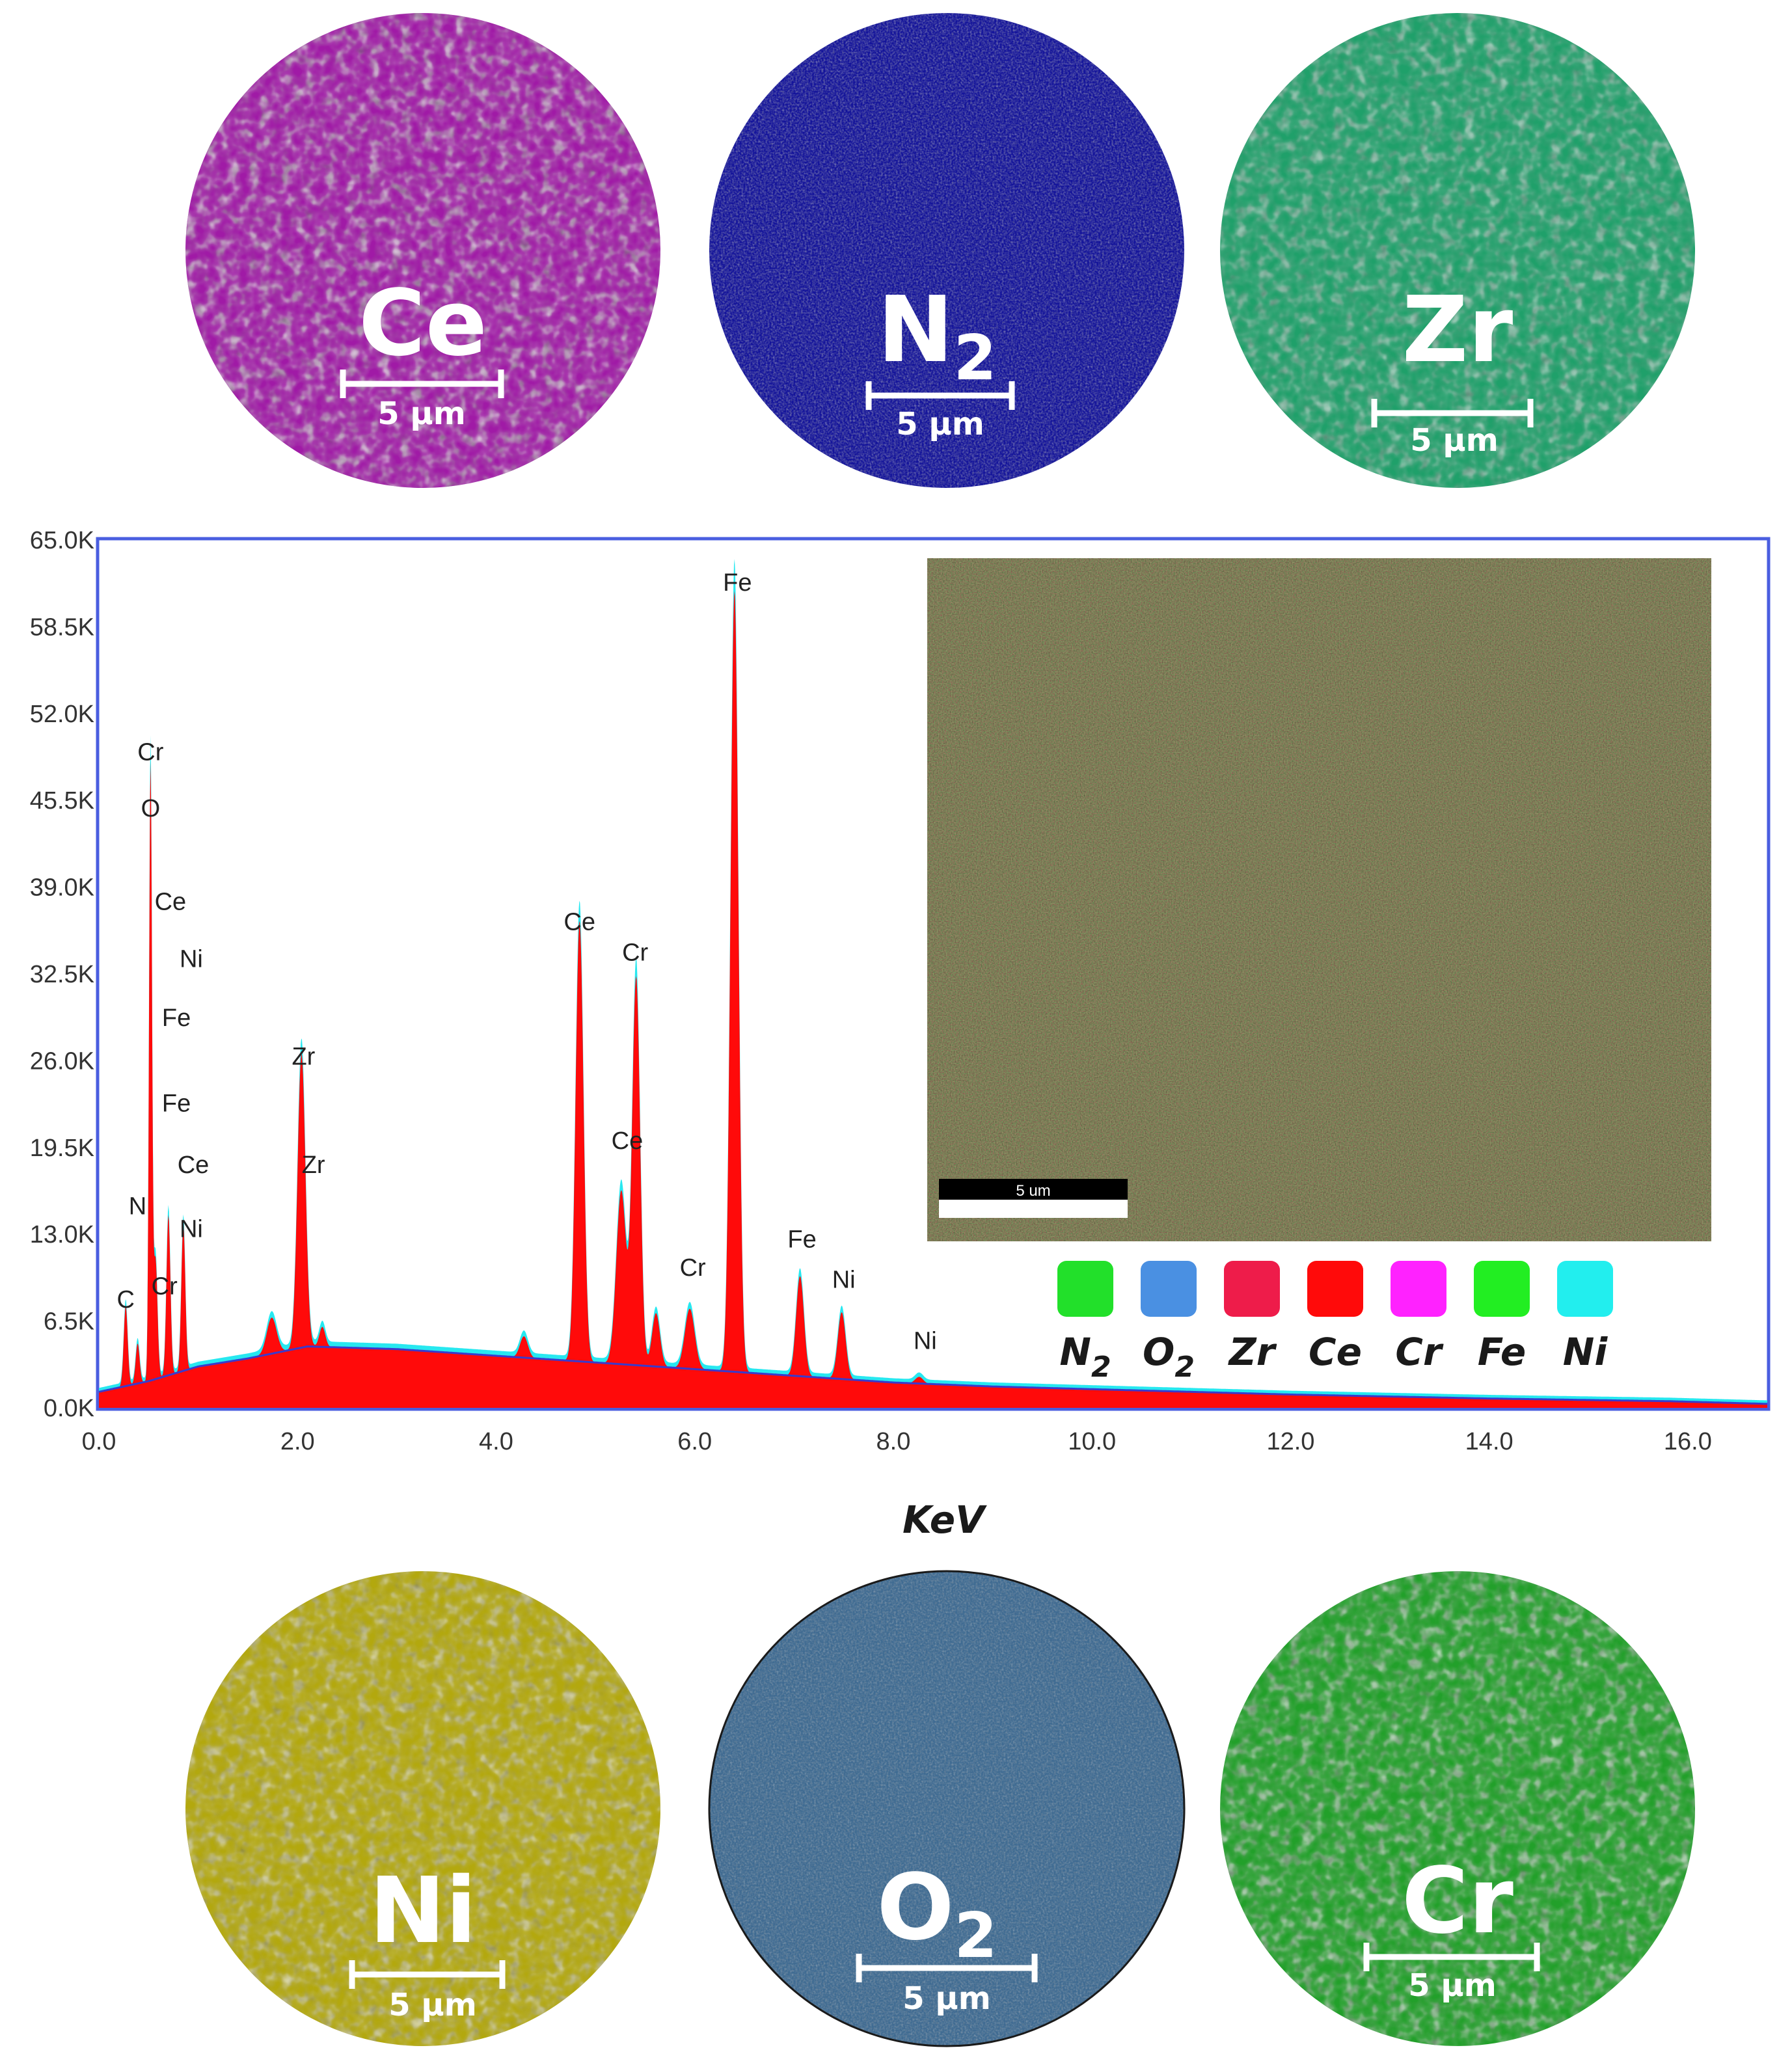 The height and width of the screenshot is (2063, 1792). I want to click on y-tick-label: 39.0K, so click(62, 888).